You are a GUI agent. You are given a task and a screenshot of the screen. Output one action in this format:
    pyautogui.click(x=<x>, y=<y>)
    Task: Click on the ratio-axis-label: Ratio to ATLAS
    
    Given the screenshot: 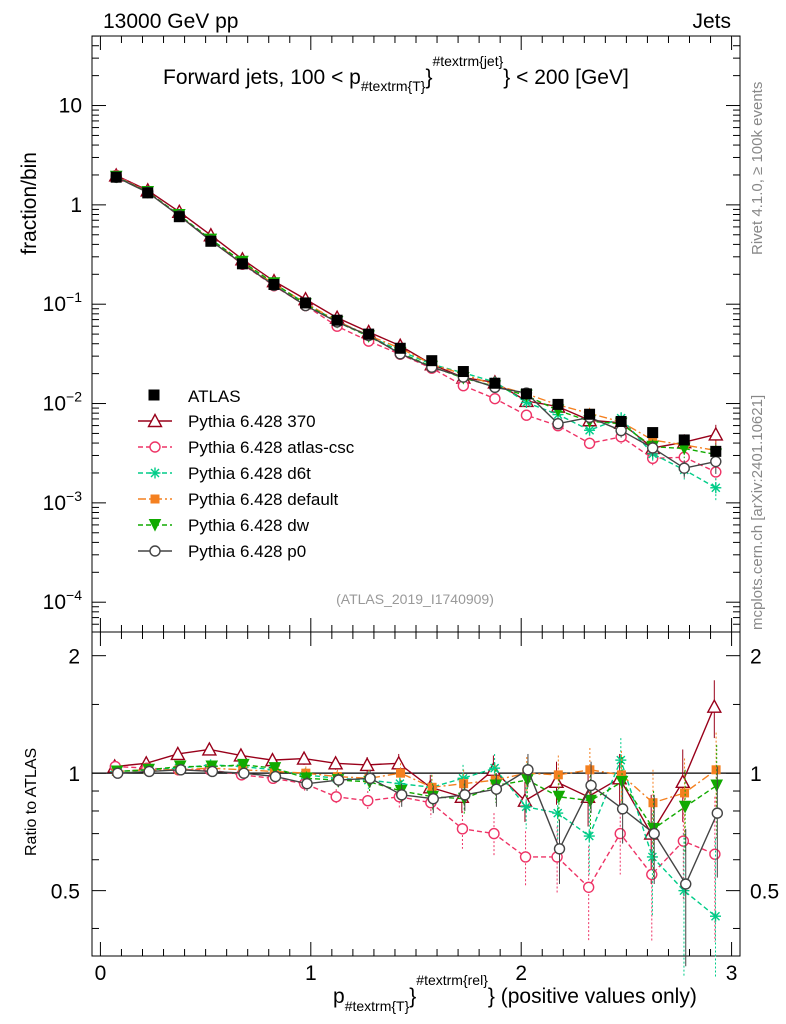 What is the action you would take?
    pyautogui.click(x=31, y=802)
    